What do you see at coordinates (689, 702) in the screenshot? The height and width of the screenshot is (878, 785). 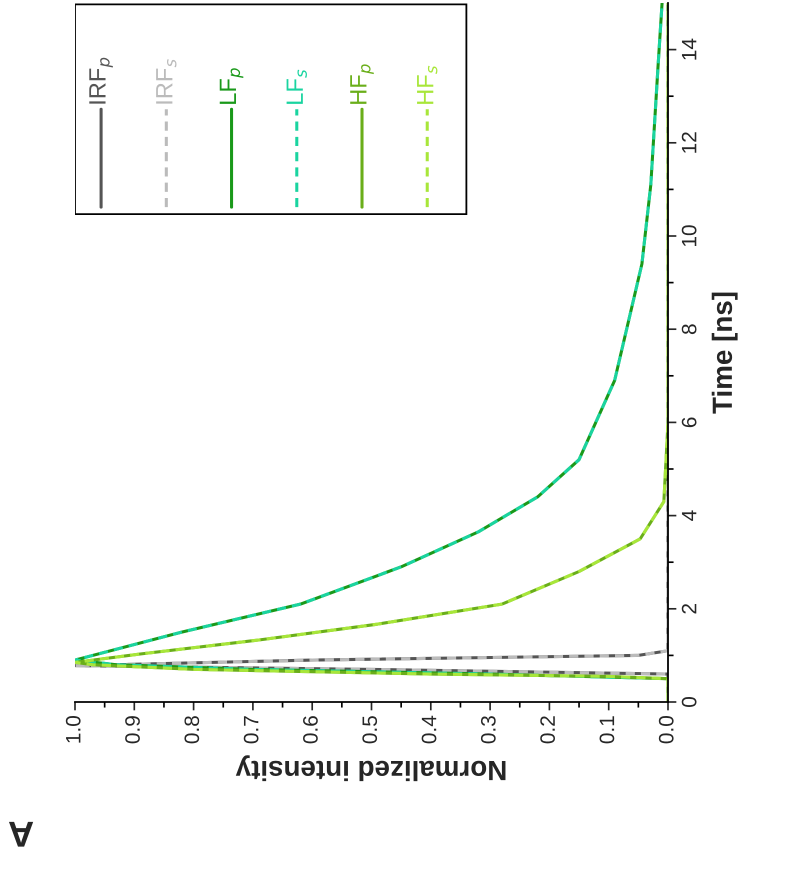 I see `y-tick-label: 0` at bounding box center [689, 702].